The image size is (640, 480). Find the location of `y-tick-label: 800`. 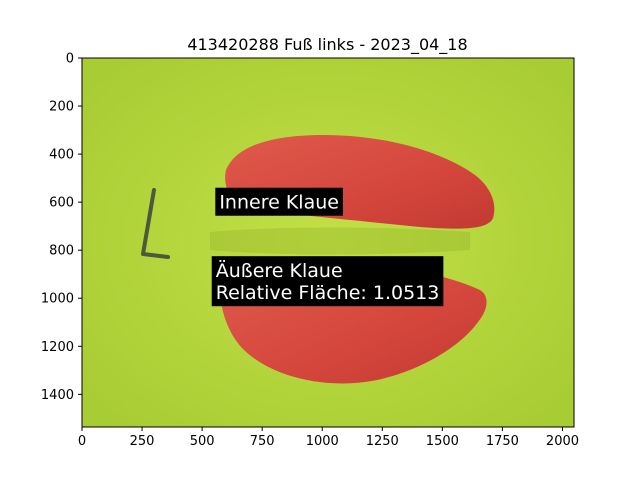

y-tick-label: 800 is located at coordinates (61, 251).